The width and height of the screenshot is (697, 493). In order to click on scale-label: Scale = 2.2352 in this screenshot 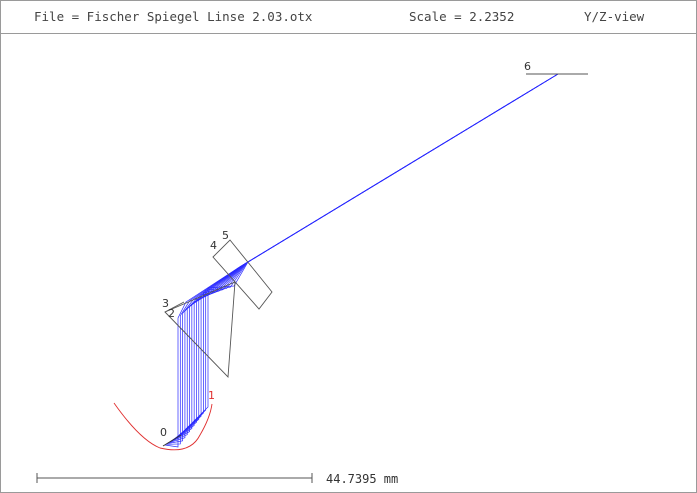, I will do `click(462, 16)`.